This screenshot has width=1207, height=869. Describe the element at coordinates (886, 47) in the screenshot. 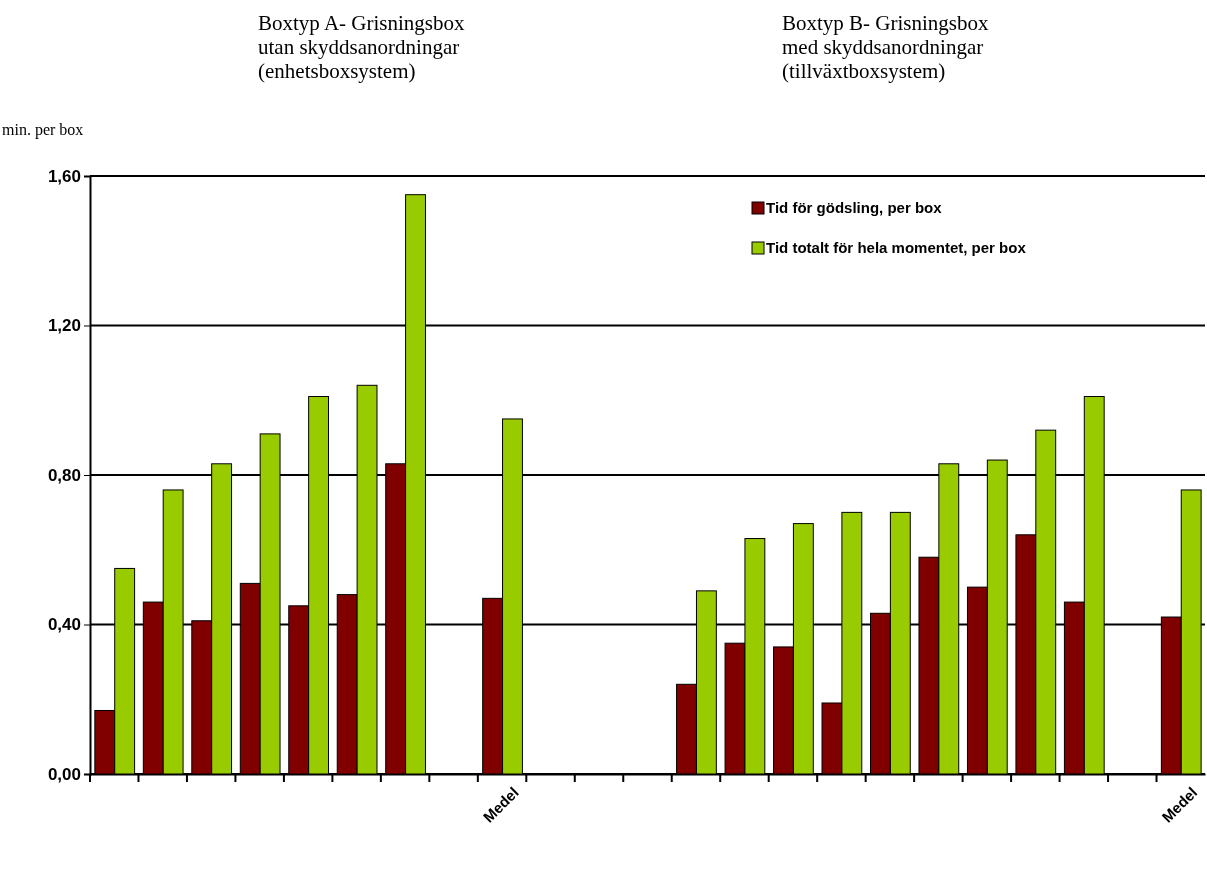

I see `text: Boxtyp B- Grisningsbox med skyddsanordningar (tillväxtboxsystem)` at that location.